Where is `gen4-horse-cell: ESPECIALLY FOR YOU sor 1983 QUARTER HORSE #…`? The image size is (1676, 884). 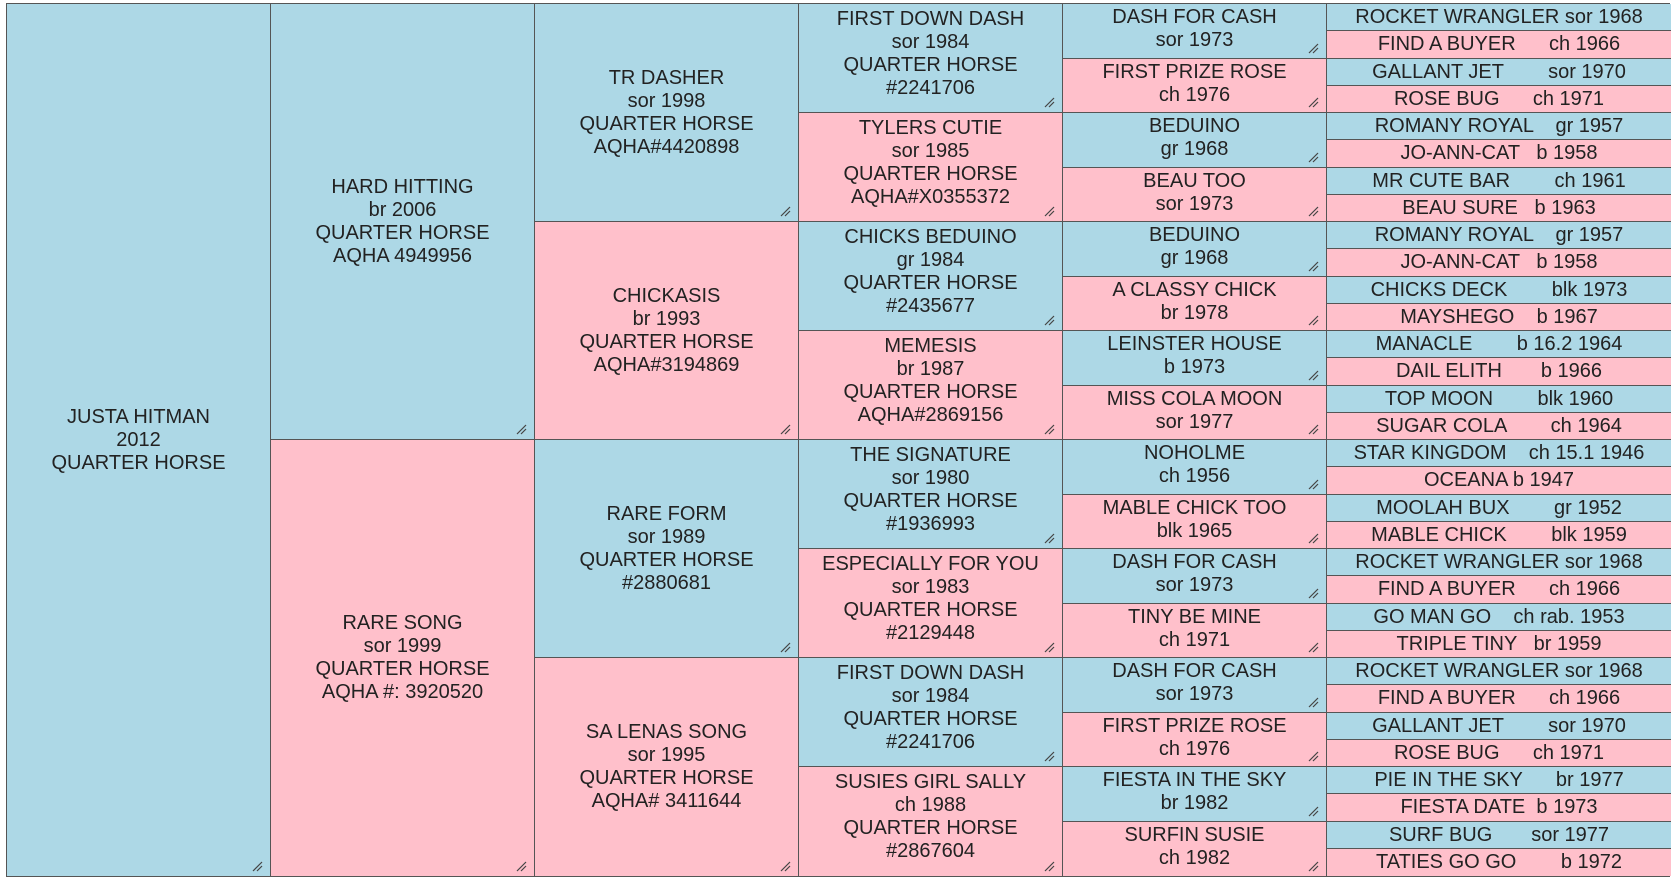
gen4-horse-cell: ESPECIALLY FOR YOU sor 1983 QUARTER HORSE #… is located at coordinates (931, 603).